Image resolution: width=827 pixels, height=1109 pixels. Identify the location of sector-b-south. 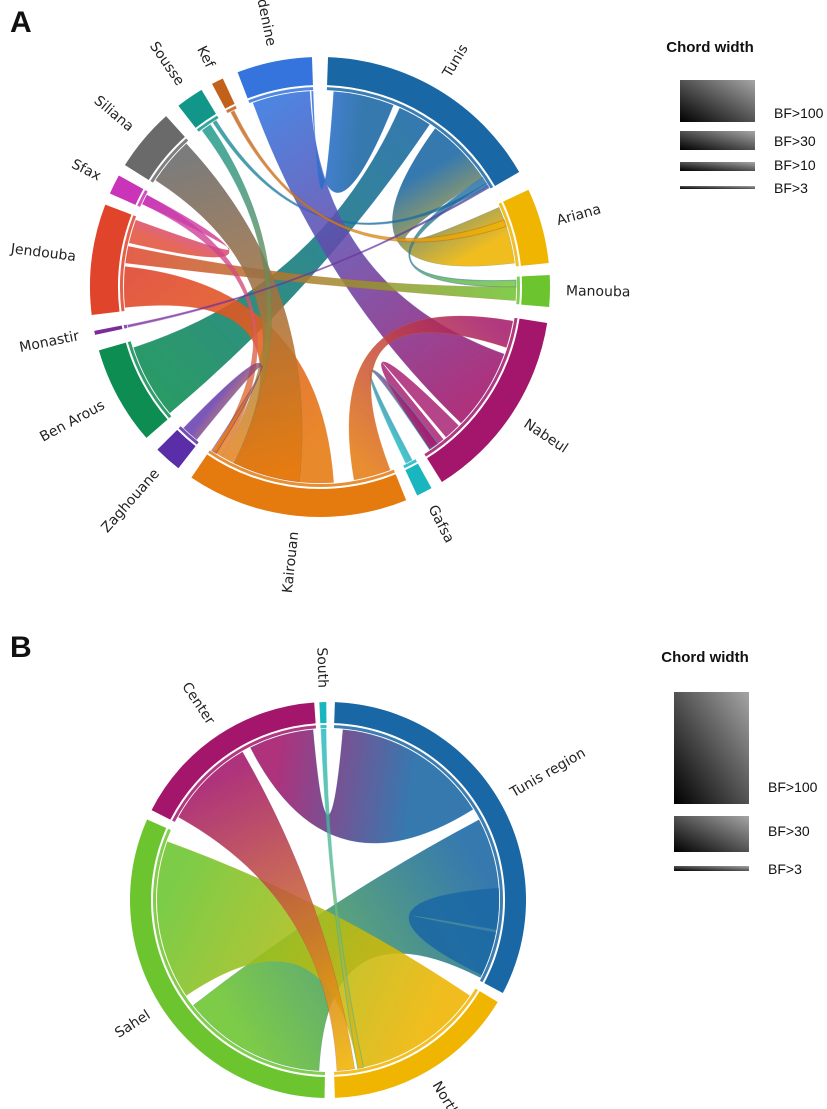
(323, 713).